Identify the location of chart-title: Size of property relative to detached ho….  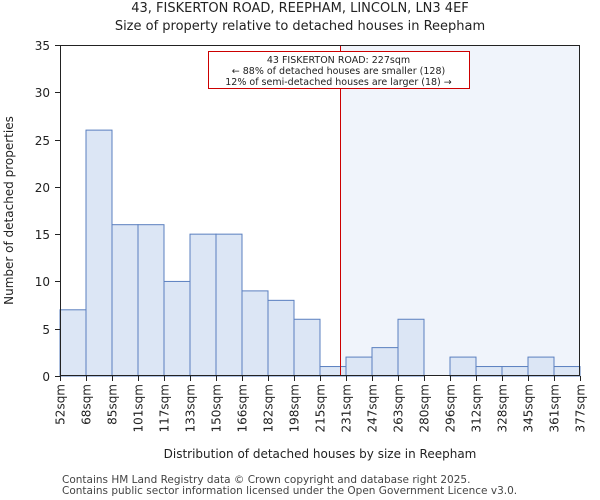
(300, 26).